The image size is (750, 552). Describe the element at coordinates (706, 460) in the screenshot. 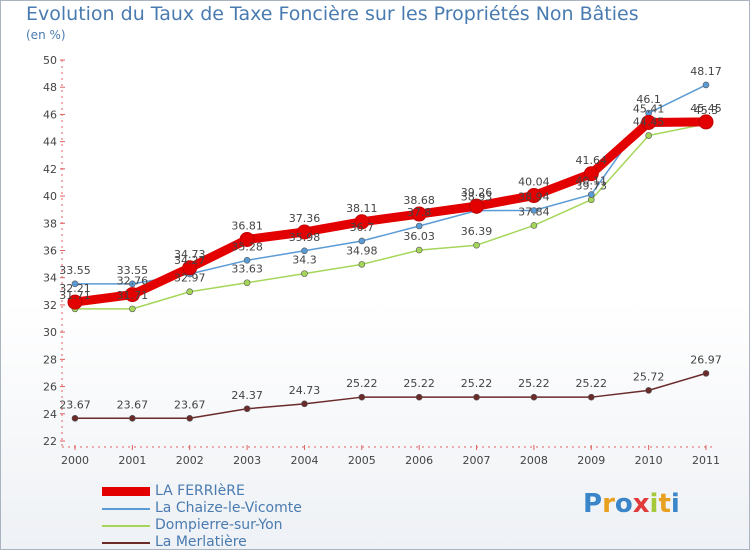

I see `x-tick-label: 2011` at that location.